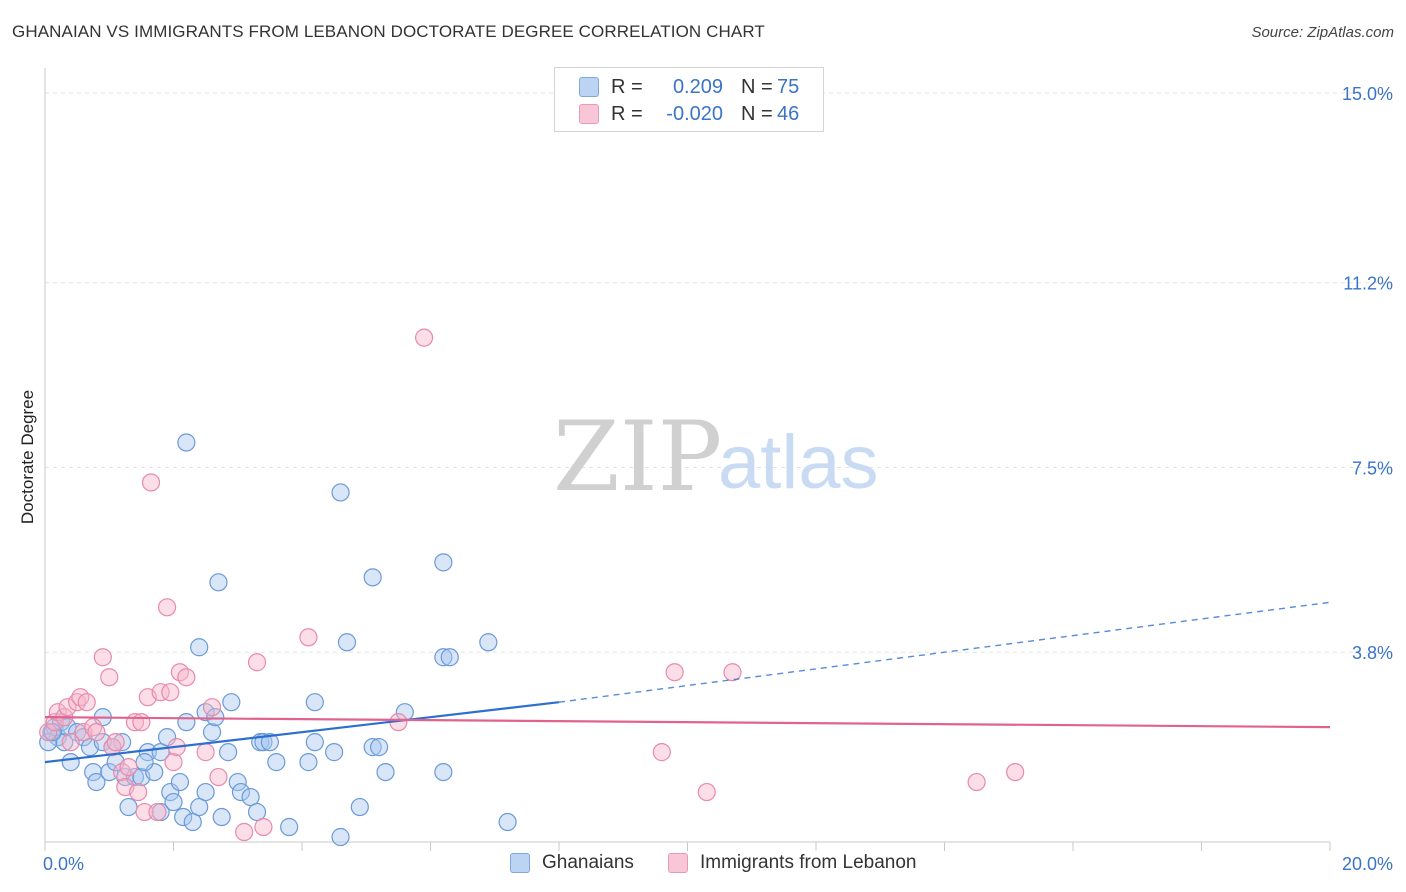 This screenshot has width=1406, height=892. What do you see at coordinates (27, 457) in the screenshot?
I see `y-axis-label: Doctorate Degree` at bounding box center [27, 457].